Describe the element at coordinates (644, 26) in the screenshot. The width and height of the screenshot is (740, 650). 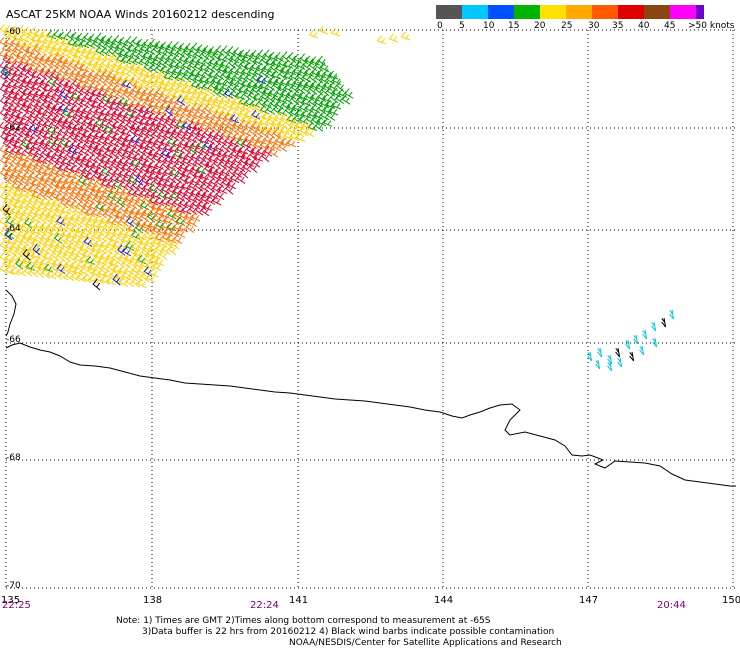
I see `legend-label: 40` at that location.